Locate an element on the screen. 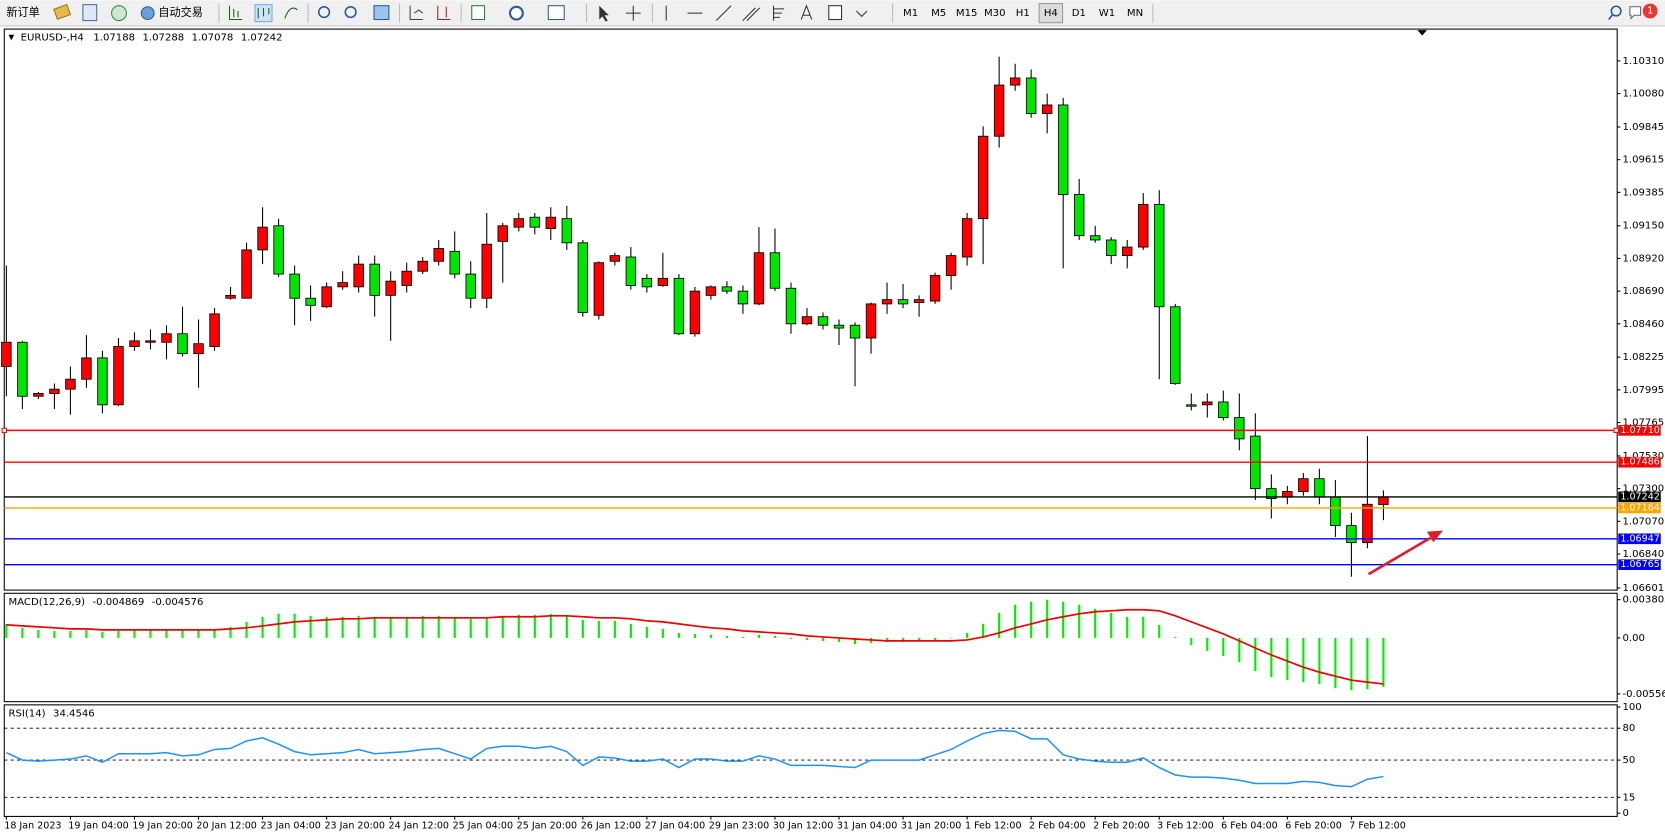 This screenshot has height=837, width=1665. rsi-line is located at coordinates (695, 758).